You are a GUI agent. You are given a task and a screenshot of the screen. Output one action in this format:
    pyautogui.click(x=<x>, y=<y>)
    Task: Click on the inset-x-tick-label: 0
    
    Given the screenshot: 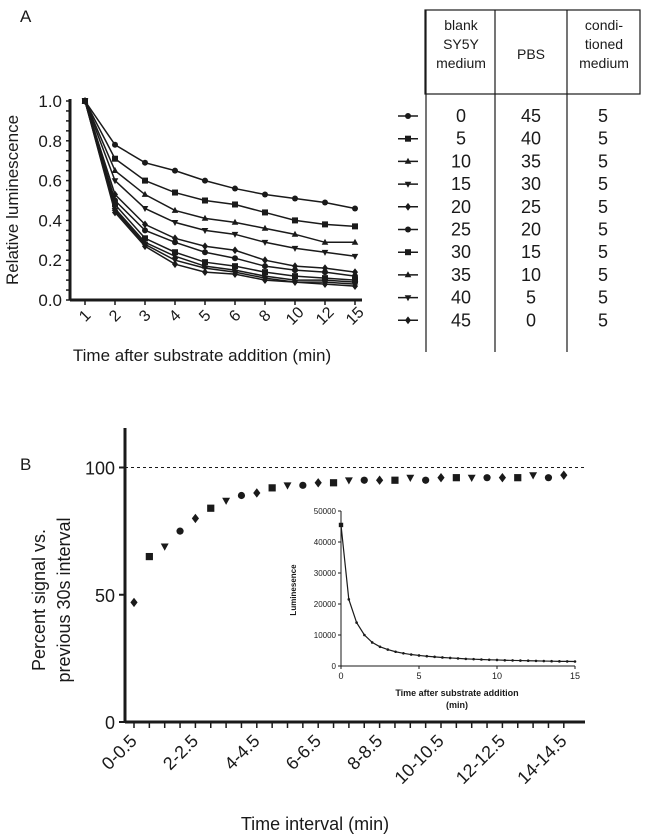 What is the action you would take?
    pyautogui.click(x=340, y=676)
    